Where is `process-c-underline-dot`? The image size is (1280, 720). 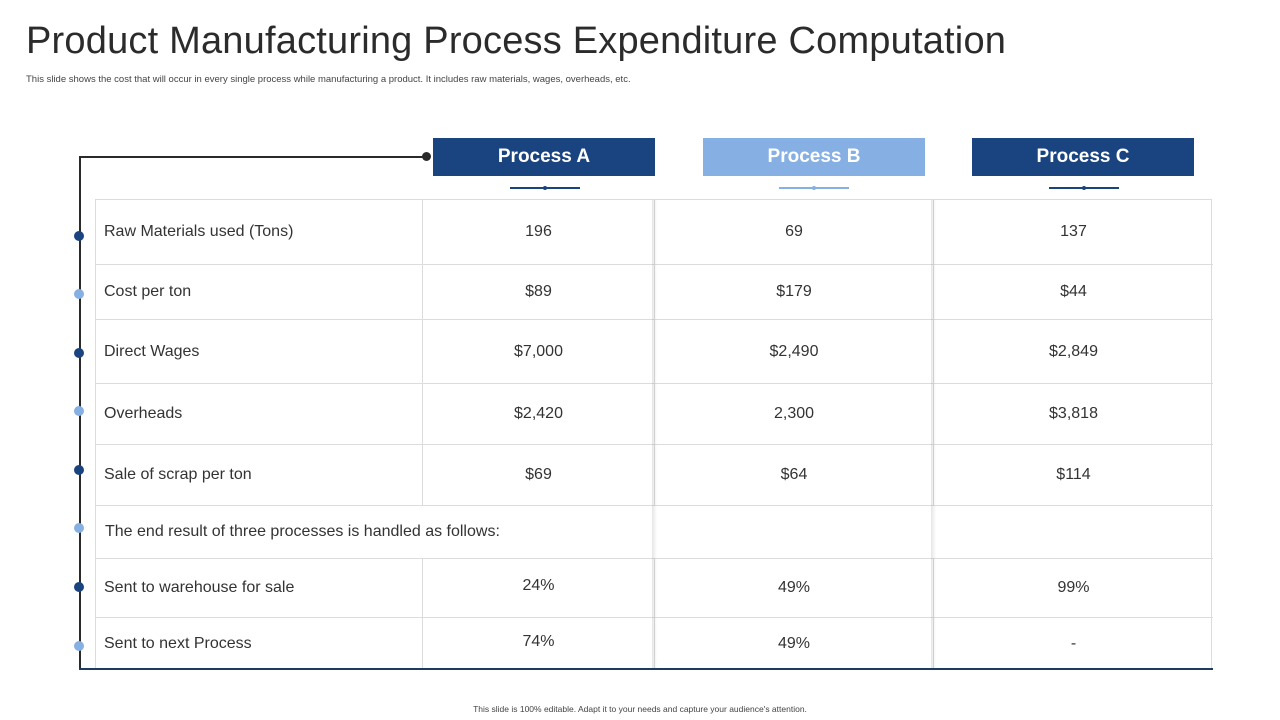 process-c-underline-dot is located at coordinates (1084, 188).